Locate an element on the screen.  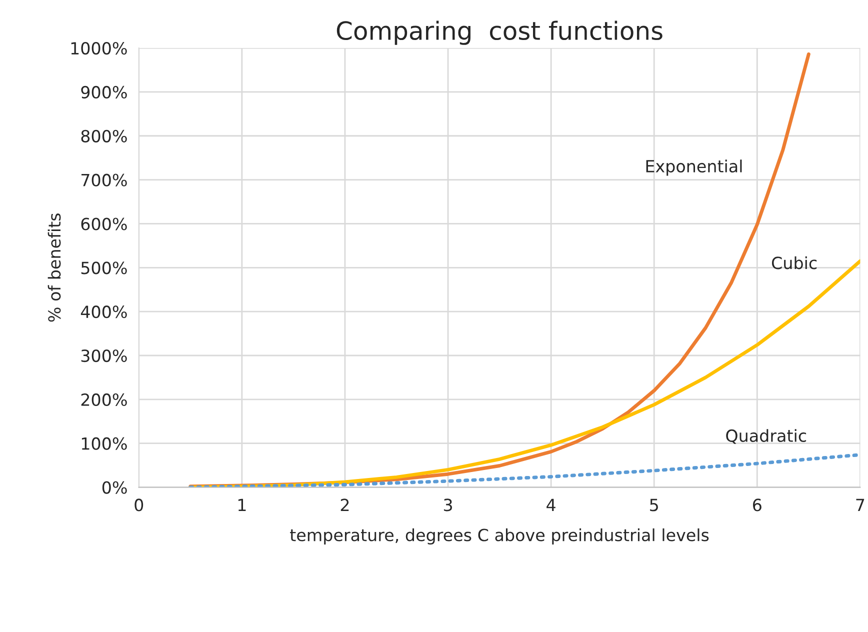
x-tick-label: 4 is located at coordinates (551, 505).